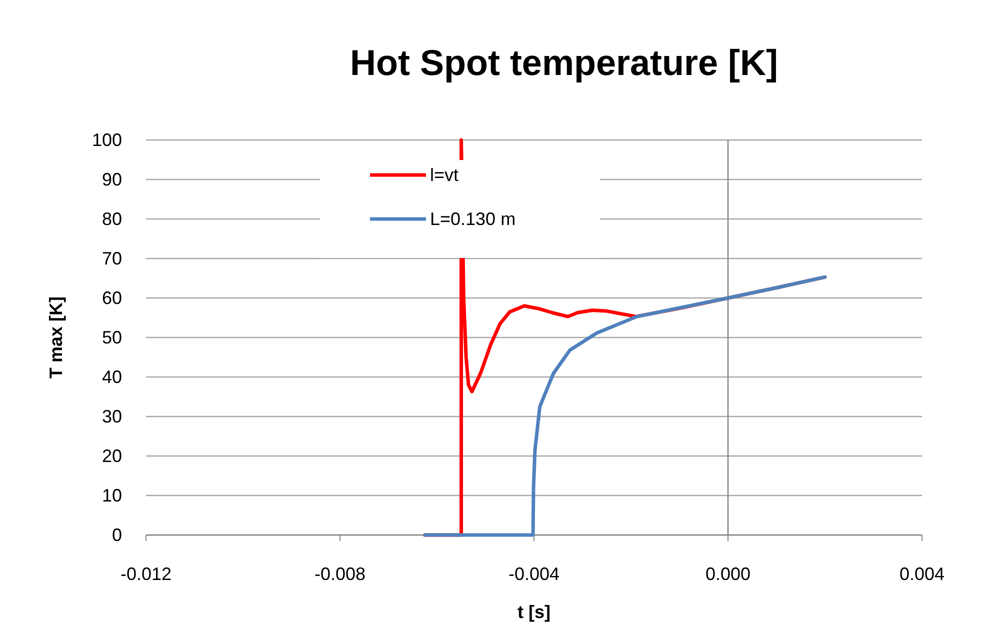  Describe the element at coordinates (534, 612) in the screenshot. I see `x-axis-title: t [s]` at that location.